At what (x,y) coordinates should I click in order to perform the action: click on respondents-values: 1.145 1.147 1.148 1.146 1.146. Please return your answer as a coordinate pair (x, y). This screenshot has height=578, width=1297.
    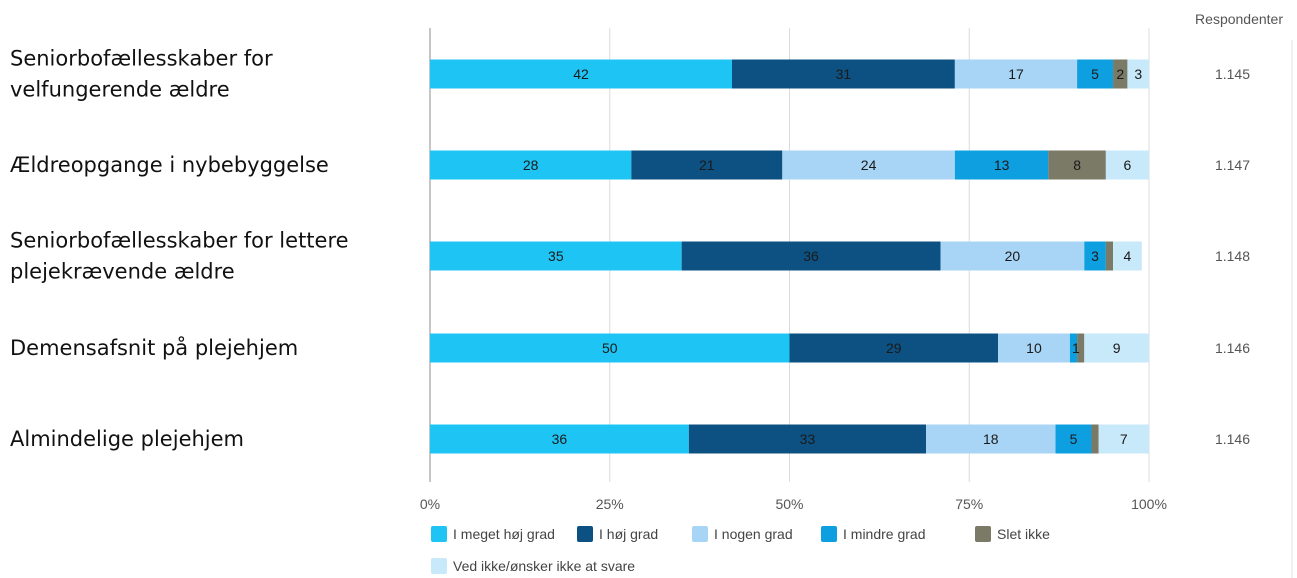
    Looking at the image, I should click on (1232, 256).